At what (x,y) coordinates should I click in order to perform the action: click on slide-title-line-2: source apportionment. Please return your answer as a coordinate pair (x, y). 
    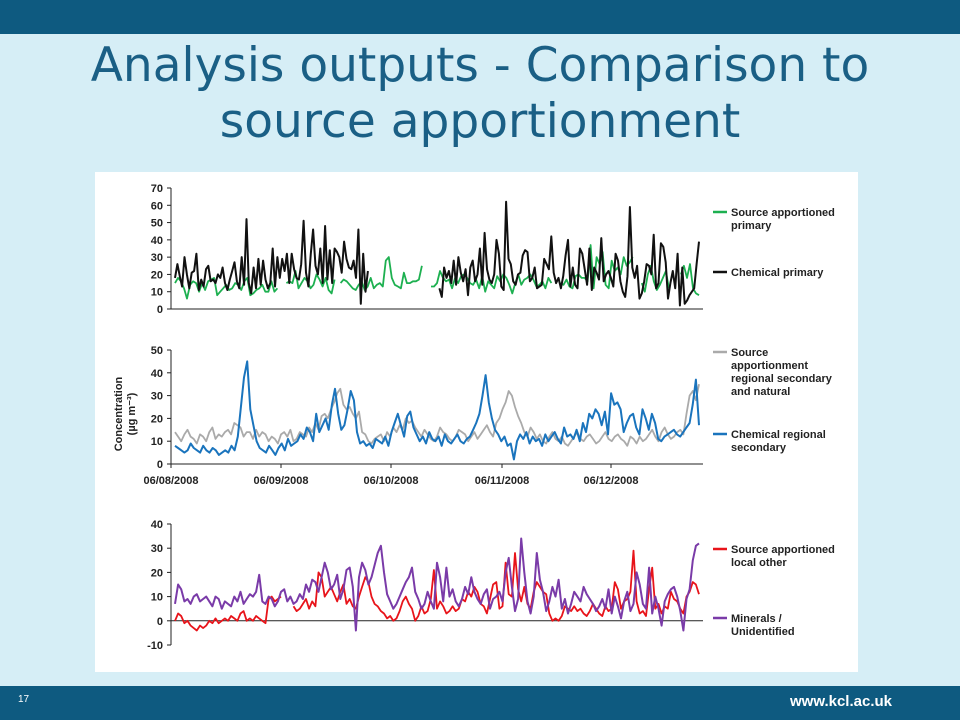
    Looking at the image, I should click on (480, 121).